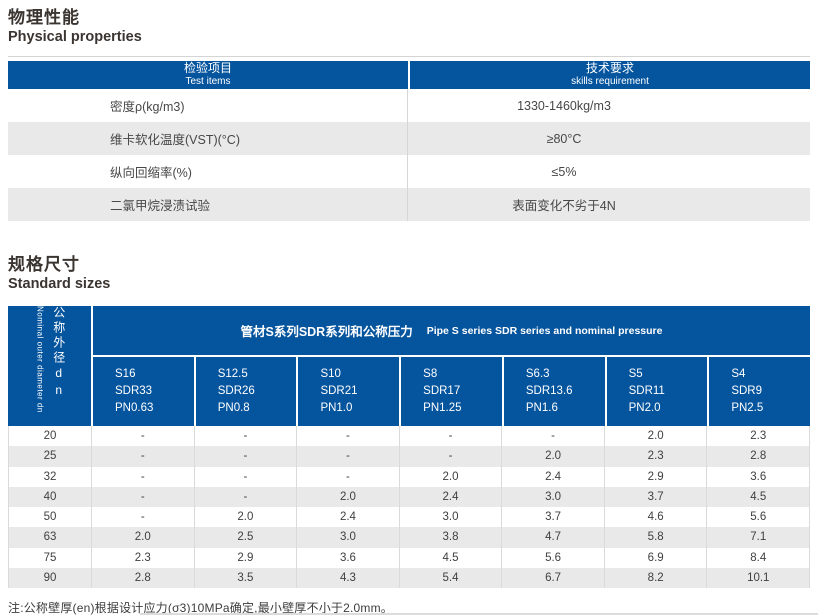  I want to click on sdr-label: SDR17, so click(442, 391).